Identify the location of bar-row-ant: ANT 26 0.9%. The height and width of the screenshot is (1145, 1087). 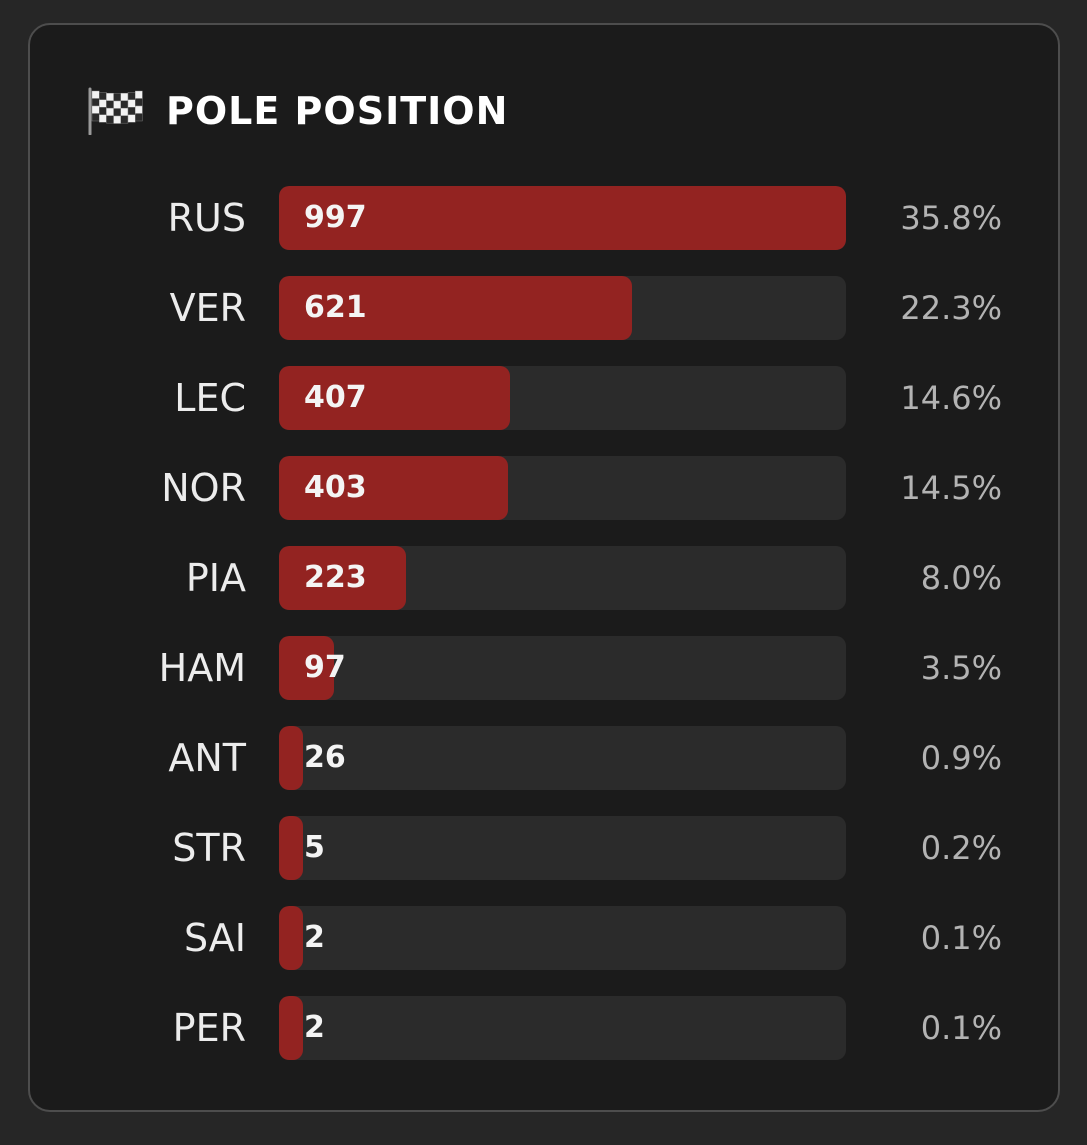
(544, 758).